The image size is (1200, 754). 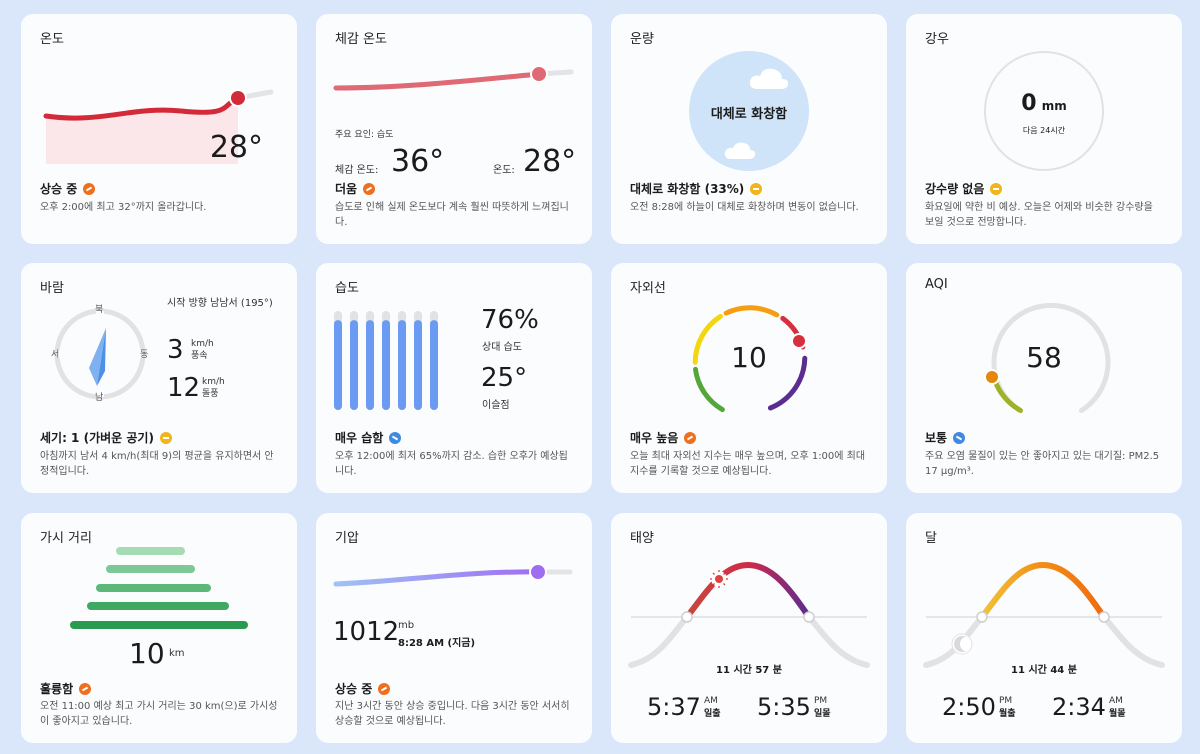 I want to click on compass-south-label: 남, so click(x=99, y=398).